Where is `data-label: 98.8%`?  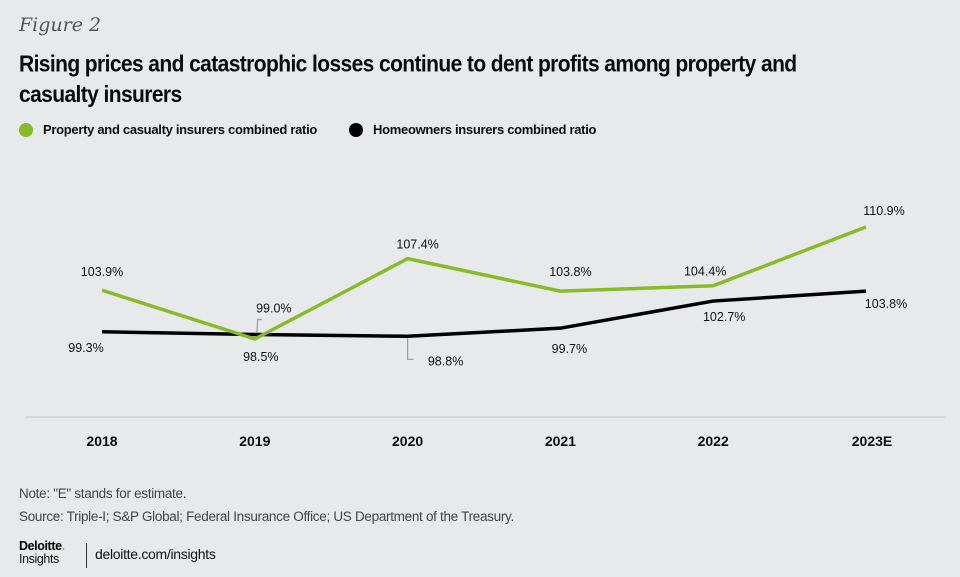 data-label: 98.8% is located at coordinates (445, 361).